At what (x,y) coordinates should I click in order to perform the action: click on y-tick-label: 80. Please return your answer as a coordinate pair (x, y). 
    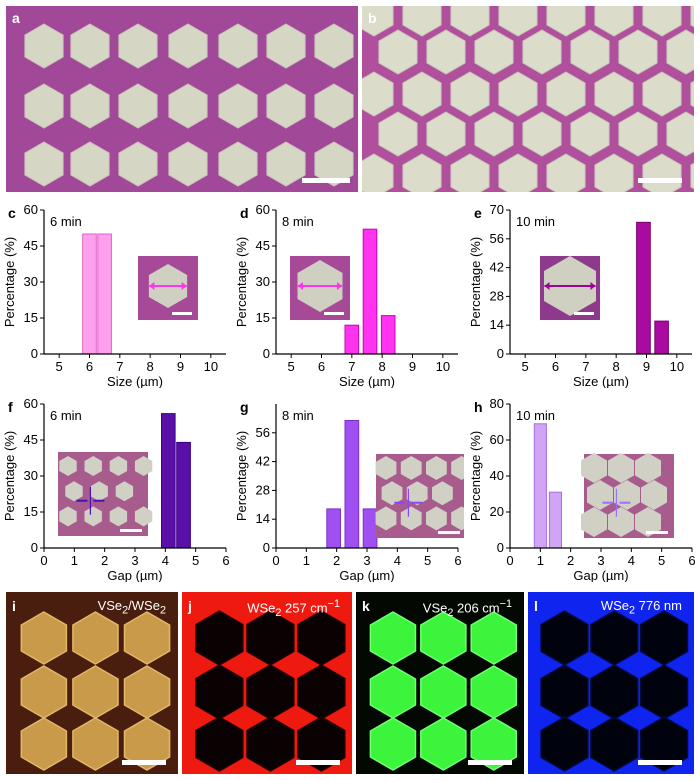
    Looking at the image, I should click on (497, 403).